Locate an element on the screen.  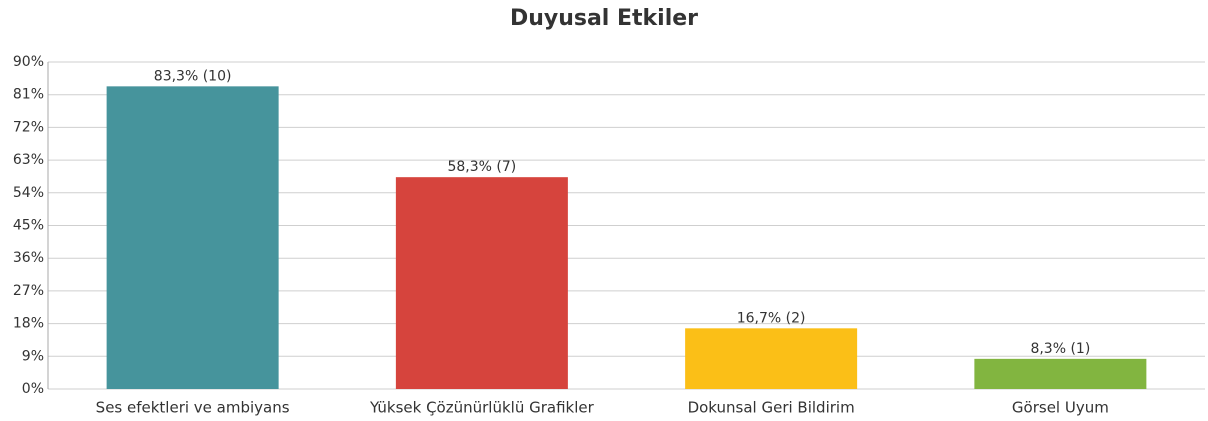
y-tick-label: 18% is located at coordinates (28, 324).